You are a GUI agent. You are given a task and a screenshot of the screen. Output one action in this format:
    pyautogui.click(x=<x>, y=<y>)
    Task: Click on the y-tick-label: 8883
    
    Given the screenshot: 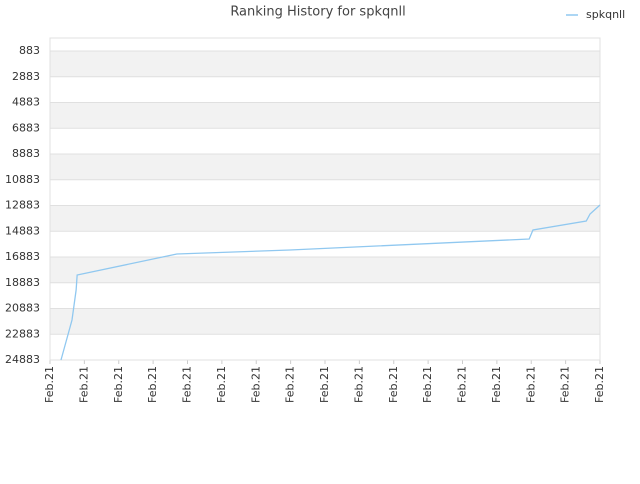 What is the action you would take?
    pyautogui.click(x=26, y=153)
    